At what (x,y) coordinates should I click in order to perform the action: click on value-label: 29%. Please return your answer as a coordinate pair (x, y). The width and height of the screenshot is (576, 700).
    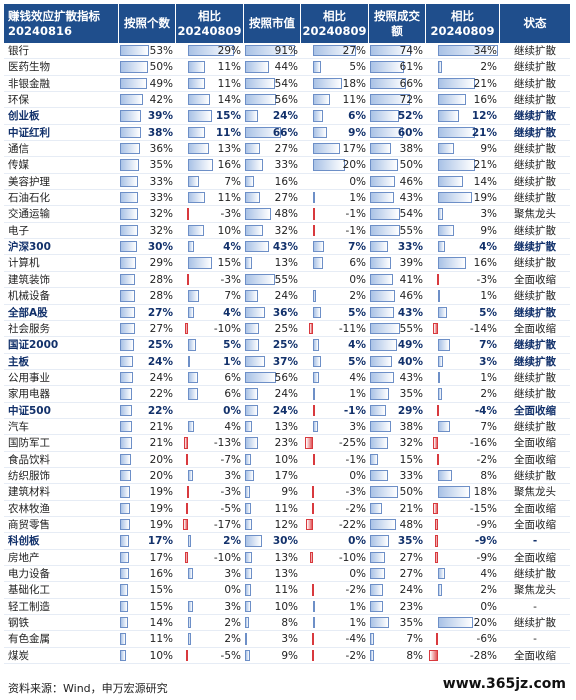
    Looking at the image, I should click on (161, 263).